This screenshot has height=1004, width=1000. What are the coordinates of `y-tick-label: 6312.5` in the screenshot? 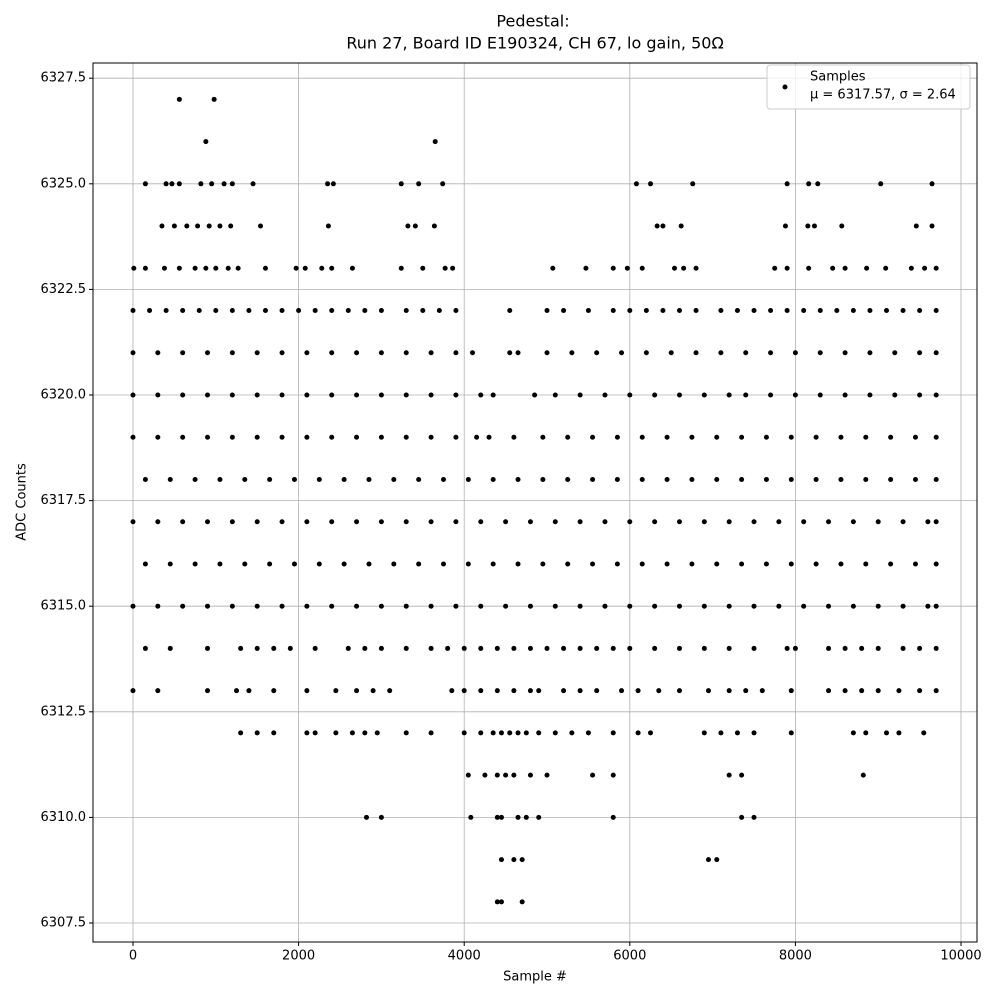 It's located at (64, 711).